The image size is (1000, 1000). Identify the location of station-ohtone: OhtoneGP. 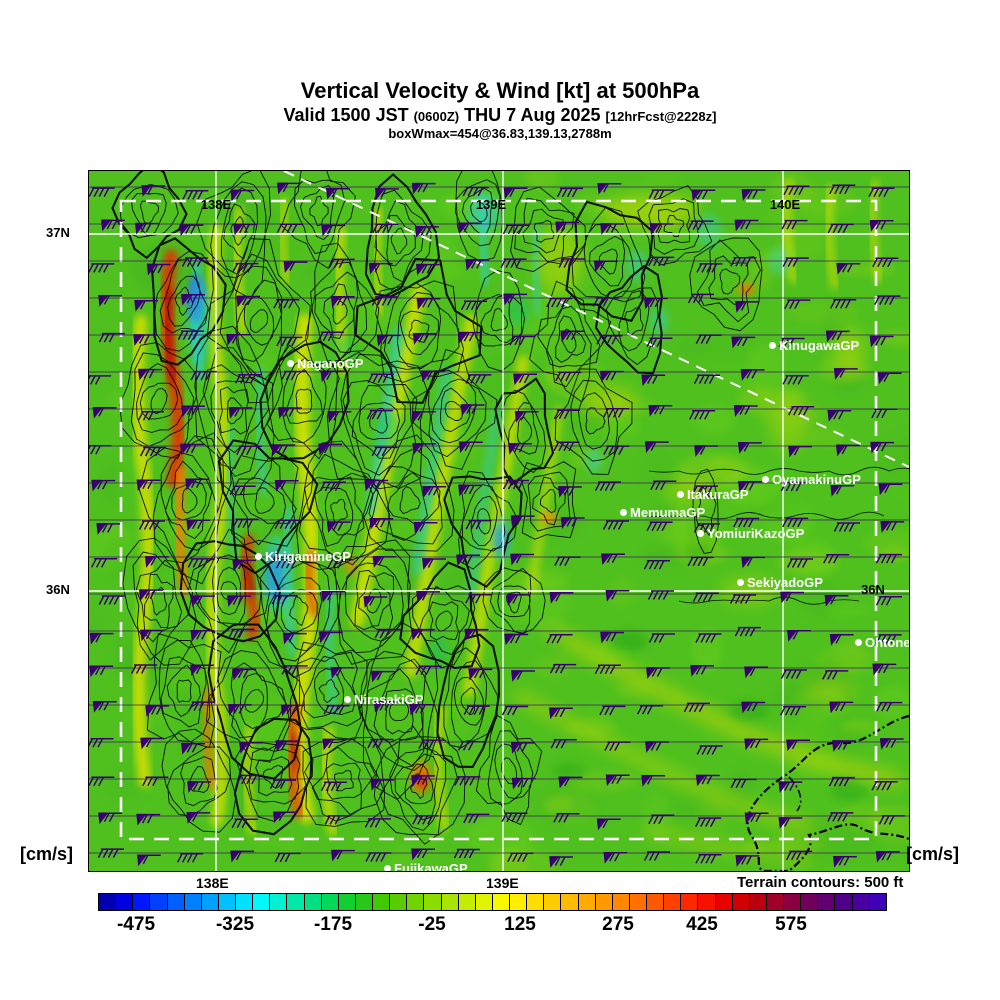
(882, 642).